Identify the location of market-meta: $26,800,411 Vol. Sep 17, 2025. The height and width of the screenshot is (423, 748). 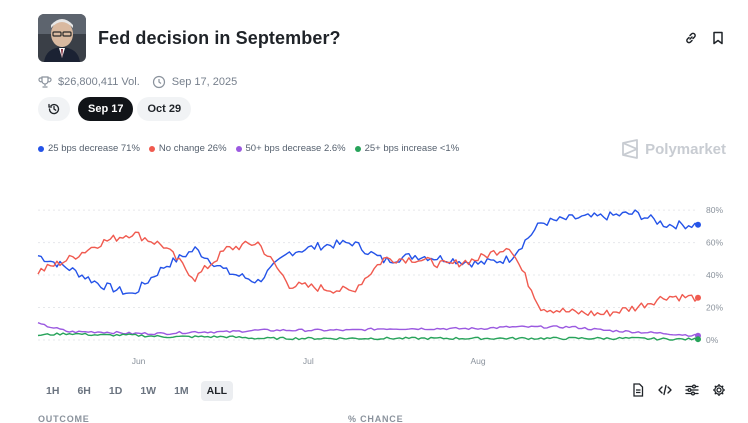
(137, 82).